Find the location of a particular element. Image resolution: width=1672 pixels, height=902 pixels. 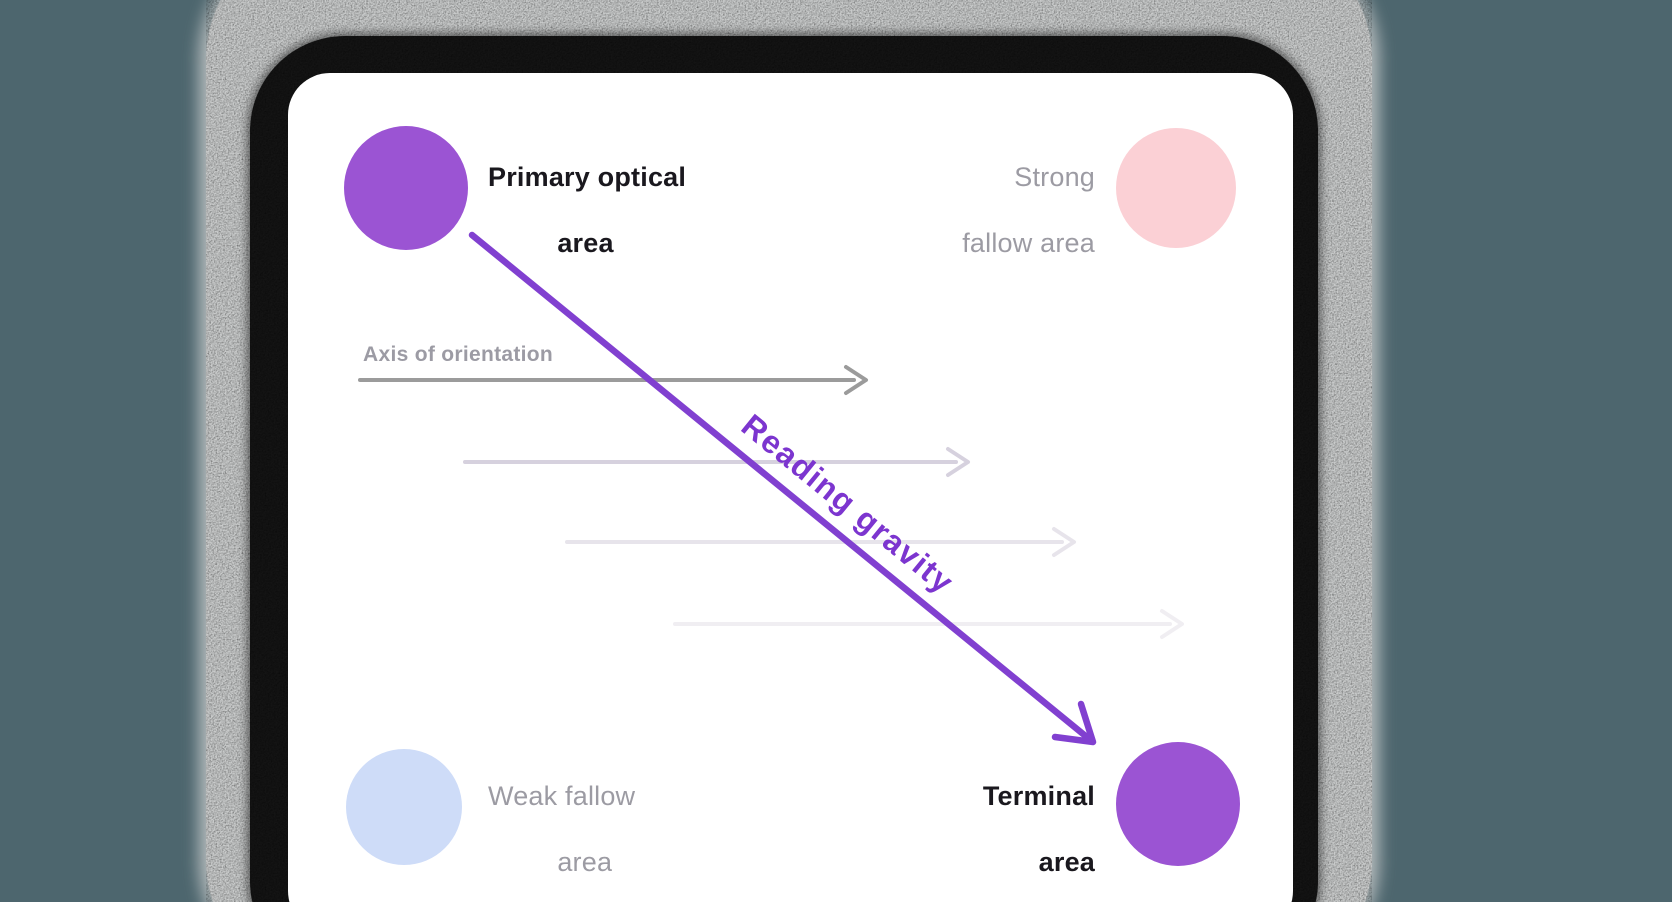

reading-gravity-label: Reading gravity is located at coordinates (848, 504).